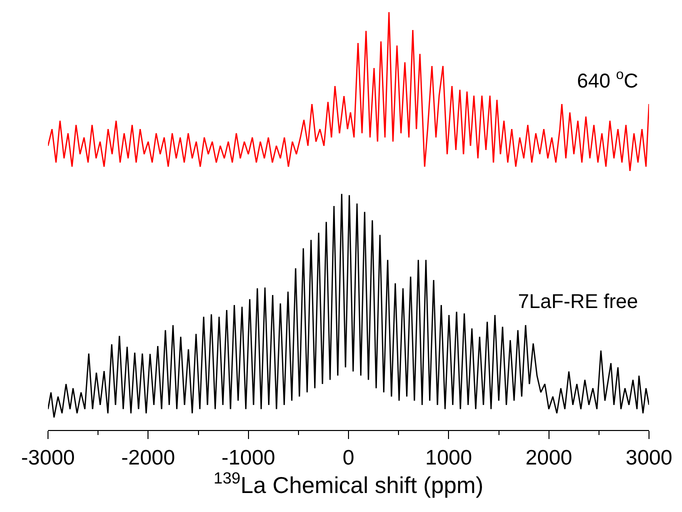 The width and height of the screenshot is (682, 512). What do you see at coordinates (448, 458) in the screenshot?
I see `x-tick-label: 1000` at bounding box center [448, 458].